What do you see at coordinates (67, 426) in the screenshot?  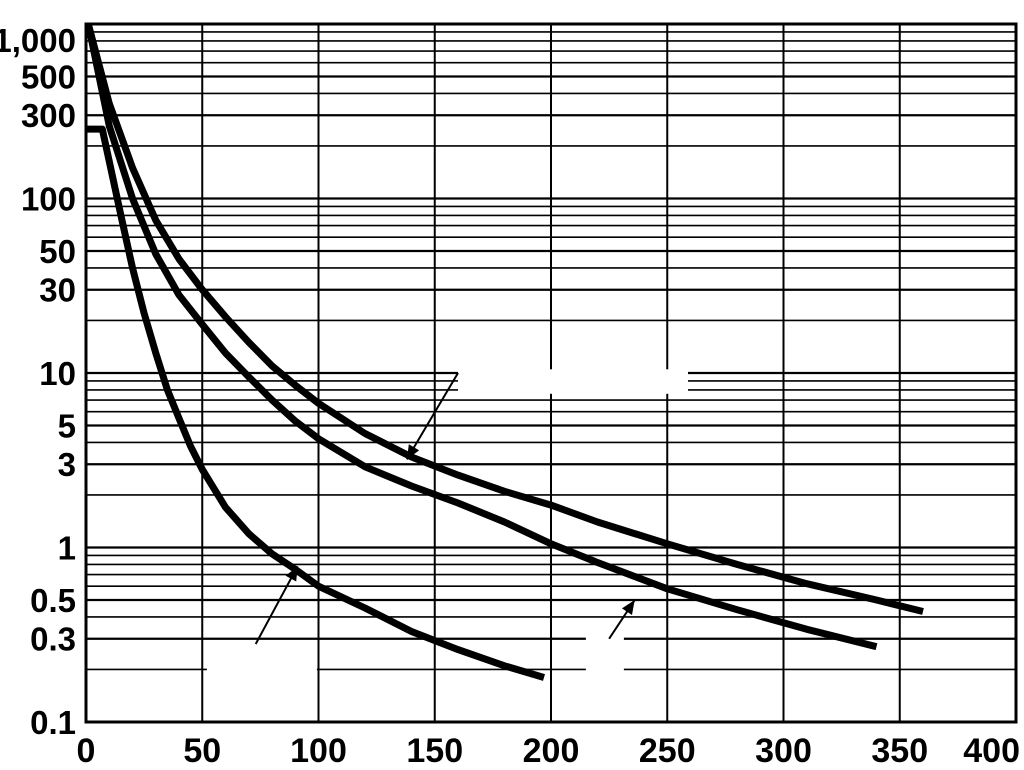 I see `y-tick-label: 5` at bounding box center [67, 426].